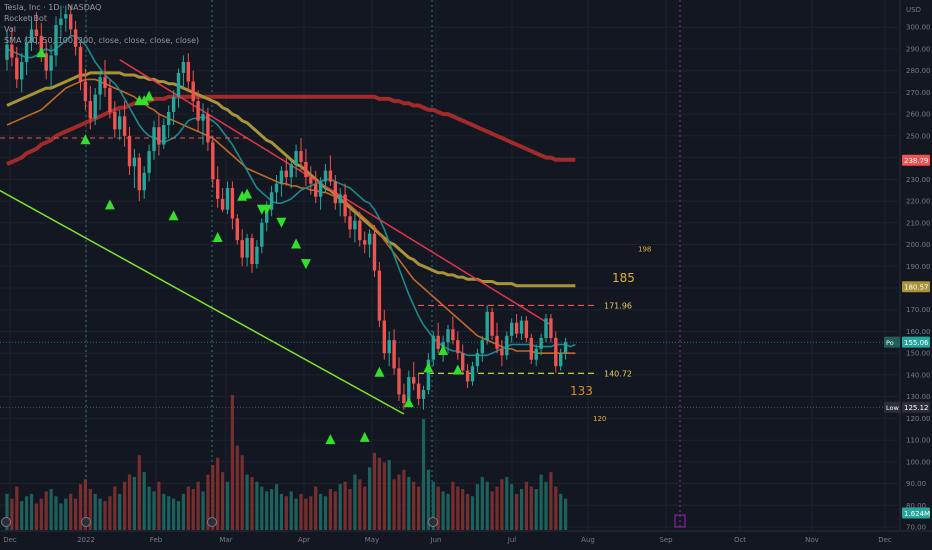  I want to click on legend-symbol: Tesla, Inc · 1D · NASDAQ, so click(53, 7).